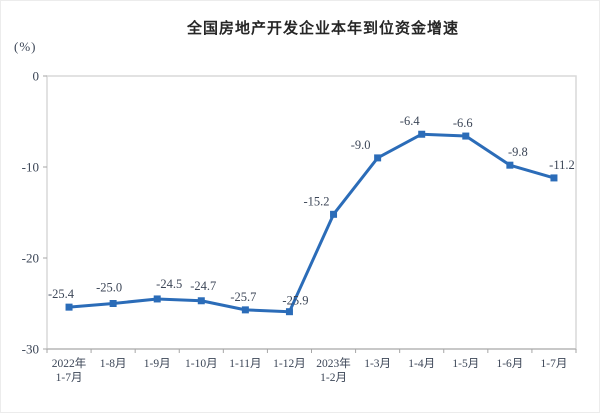 The image size is (600, 413). What do you see at coordinates (421, 364) in the screenshot?
I see `x-tick-label: 1-4月` at bounding box center [421, 364].